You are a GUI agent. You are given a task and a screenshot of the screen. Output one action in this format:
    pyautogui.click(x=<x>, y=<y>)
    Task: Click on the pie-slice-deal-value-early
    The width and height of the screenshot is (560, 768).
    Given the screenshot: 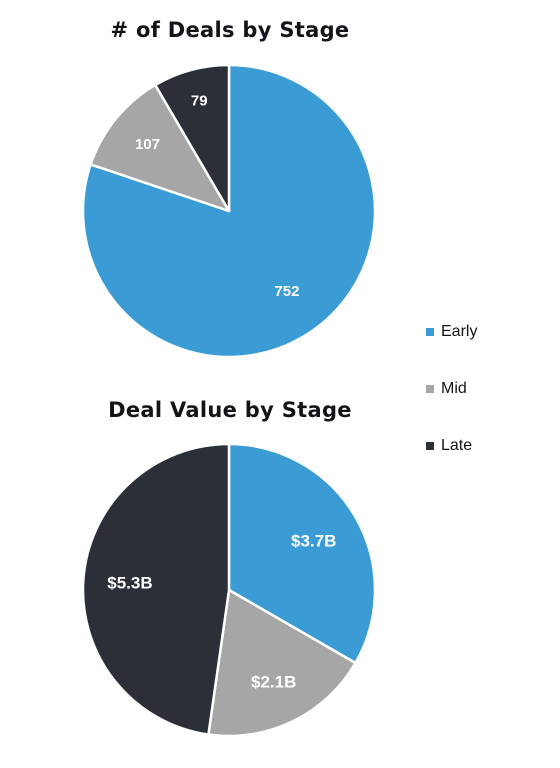 What is the action you would take?
    pyautogui.click(x=302, y=553)
    